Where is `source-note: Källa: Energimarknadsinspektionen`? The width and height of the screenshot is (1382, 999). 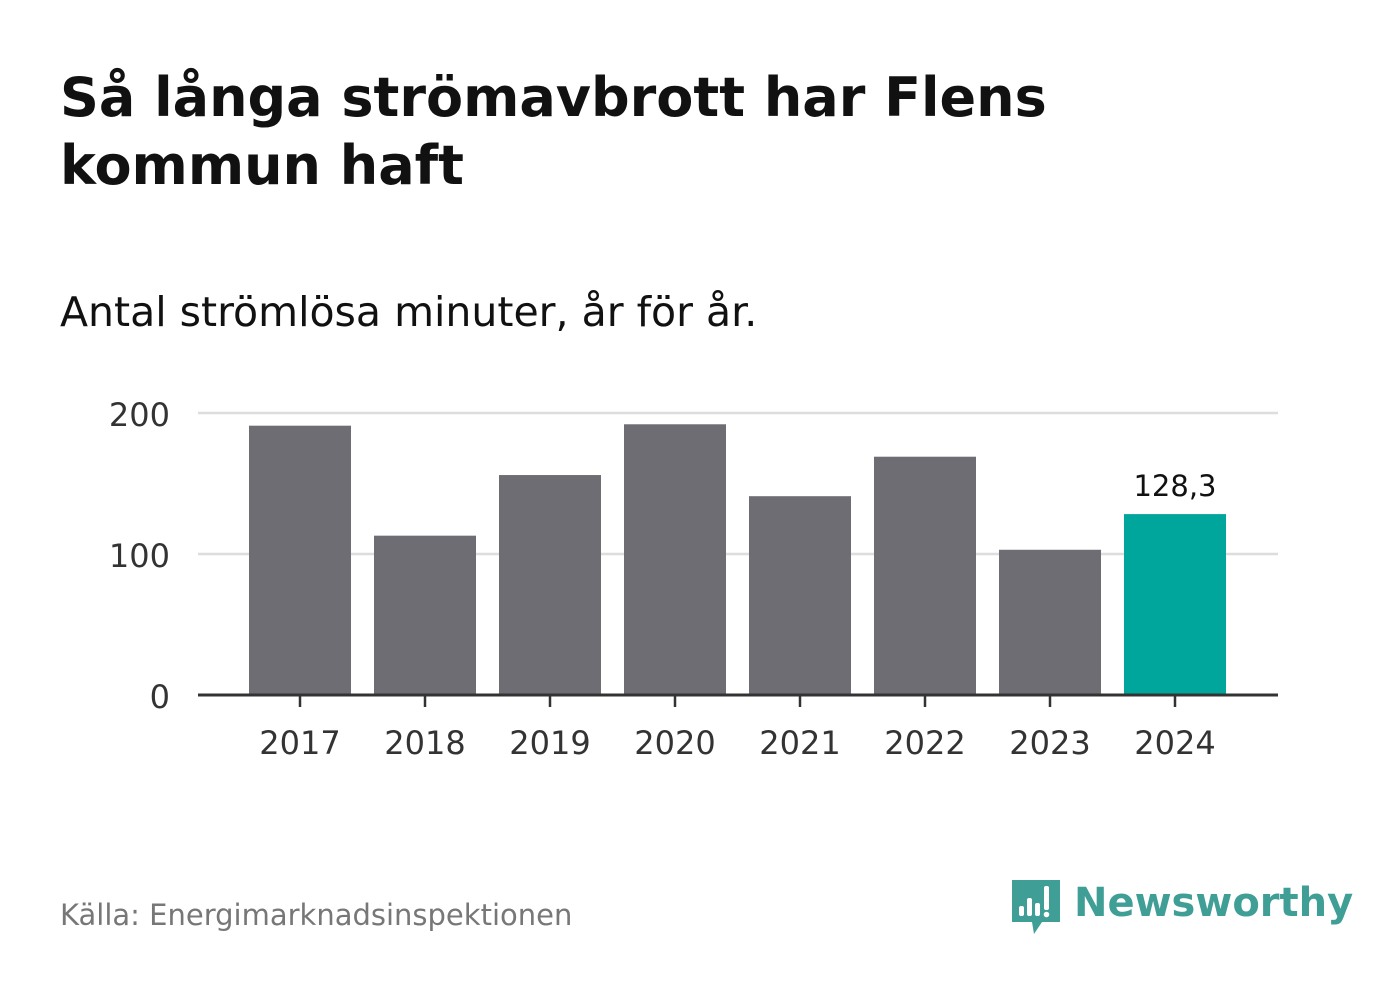 source-note: Källa: Energimarknadsinspektionen is located at coordinates (316, 915).